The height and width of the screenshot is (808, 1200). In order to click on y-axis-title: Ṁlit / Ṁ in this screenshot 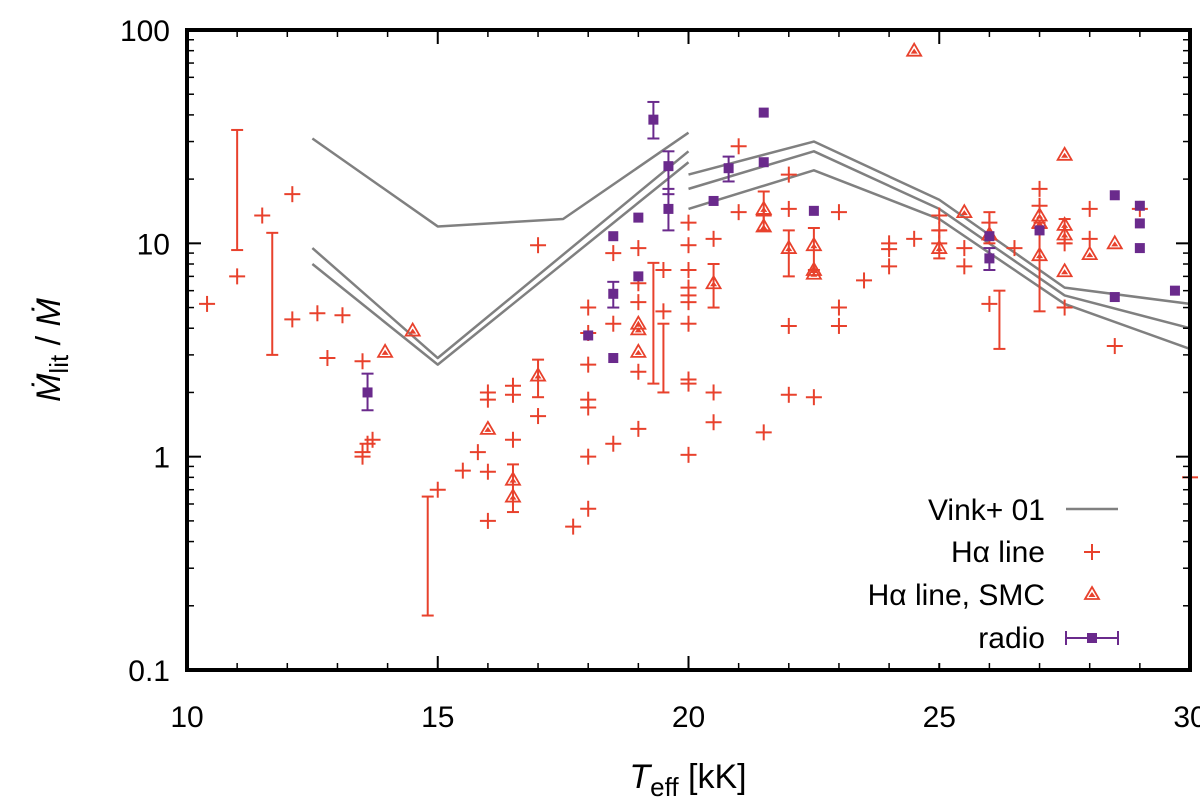, I will do `click(52, 349)`.